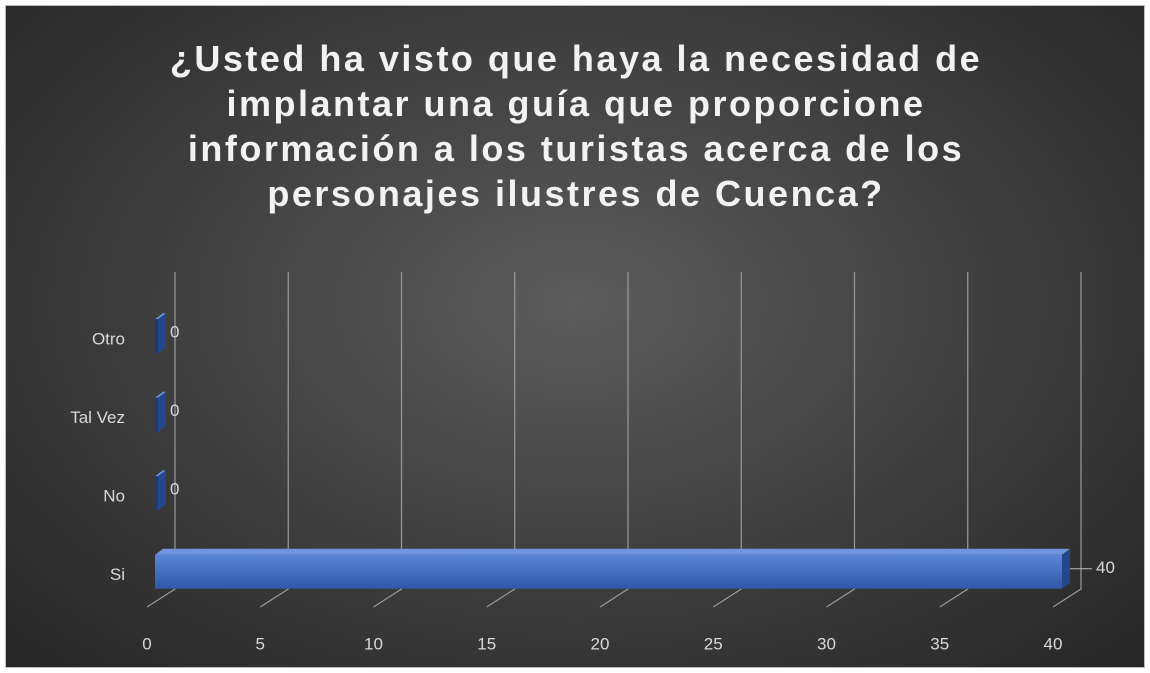  Describe the element at coordinates (1105, 567) in the screenshot. I see `data-label: 40` at that location.